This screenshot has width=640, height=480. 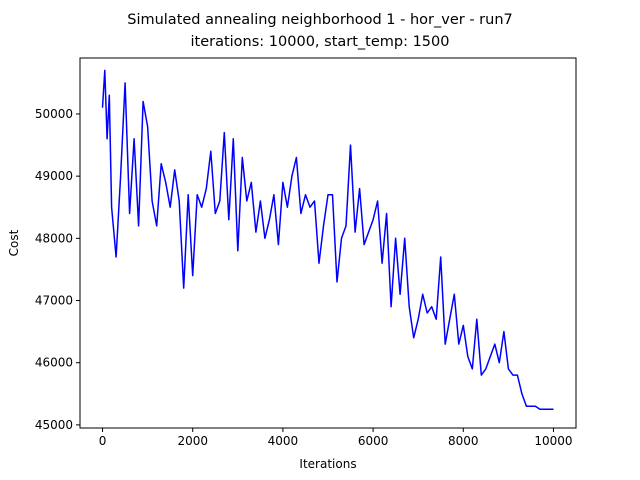 I want to click on y-axis-label: Cost, so click(x=14, y=242).